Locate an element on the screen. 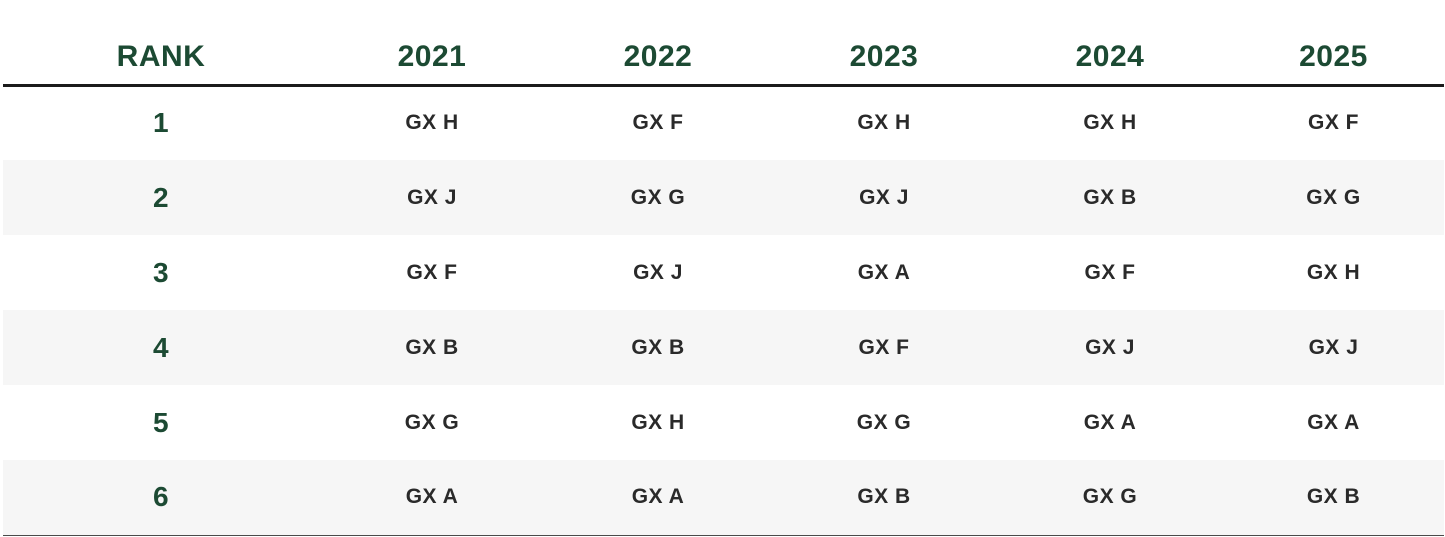 This screenshot has height=537, width=1445. header-year-2025: 2025 is located at coordinates (1333, 43).